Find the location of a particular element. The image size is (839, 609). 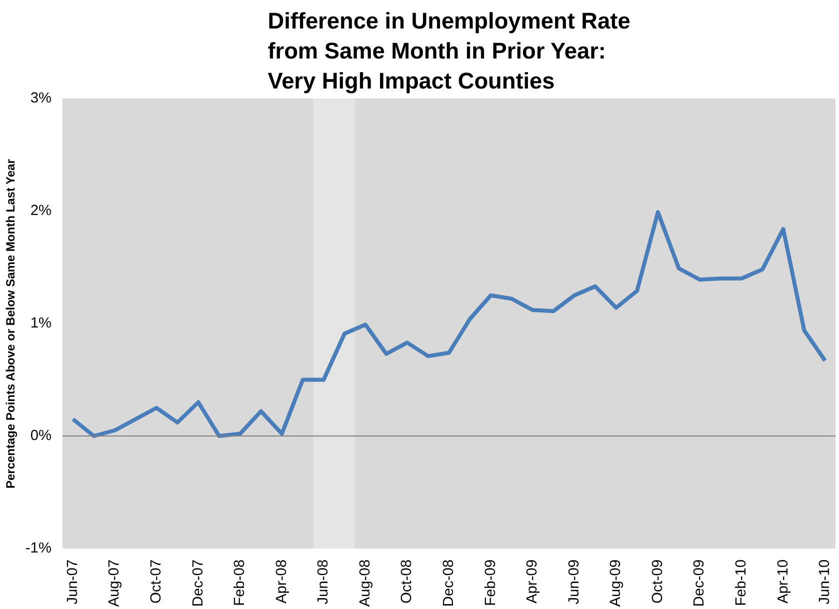

x-tick-label: Apr-10 is located at coordinates (783, 581).